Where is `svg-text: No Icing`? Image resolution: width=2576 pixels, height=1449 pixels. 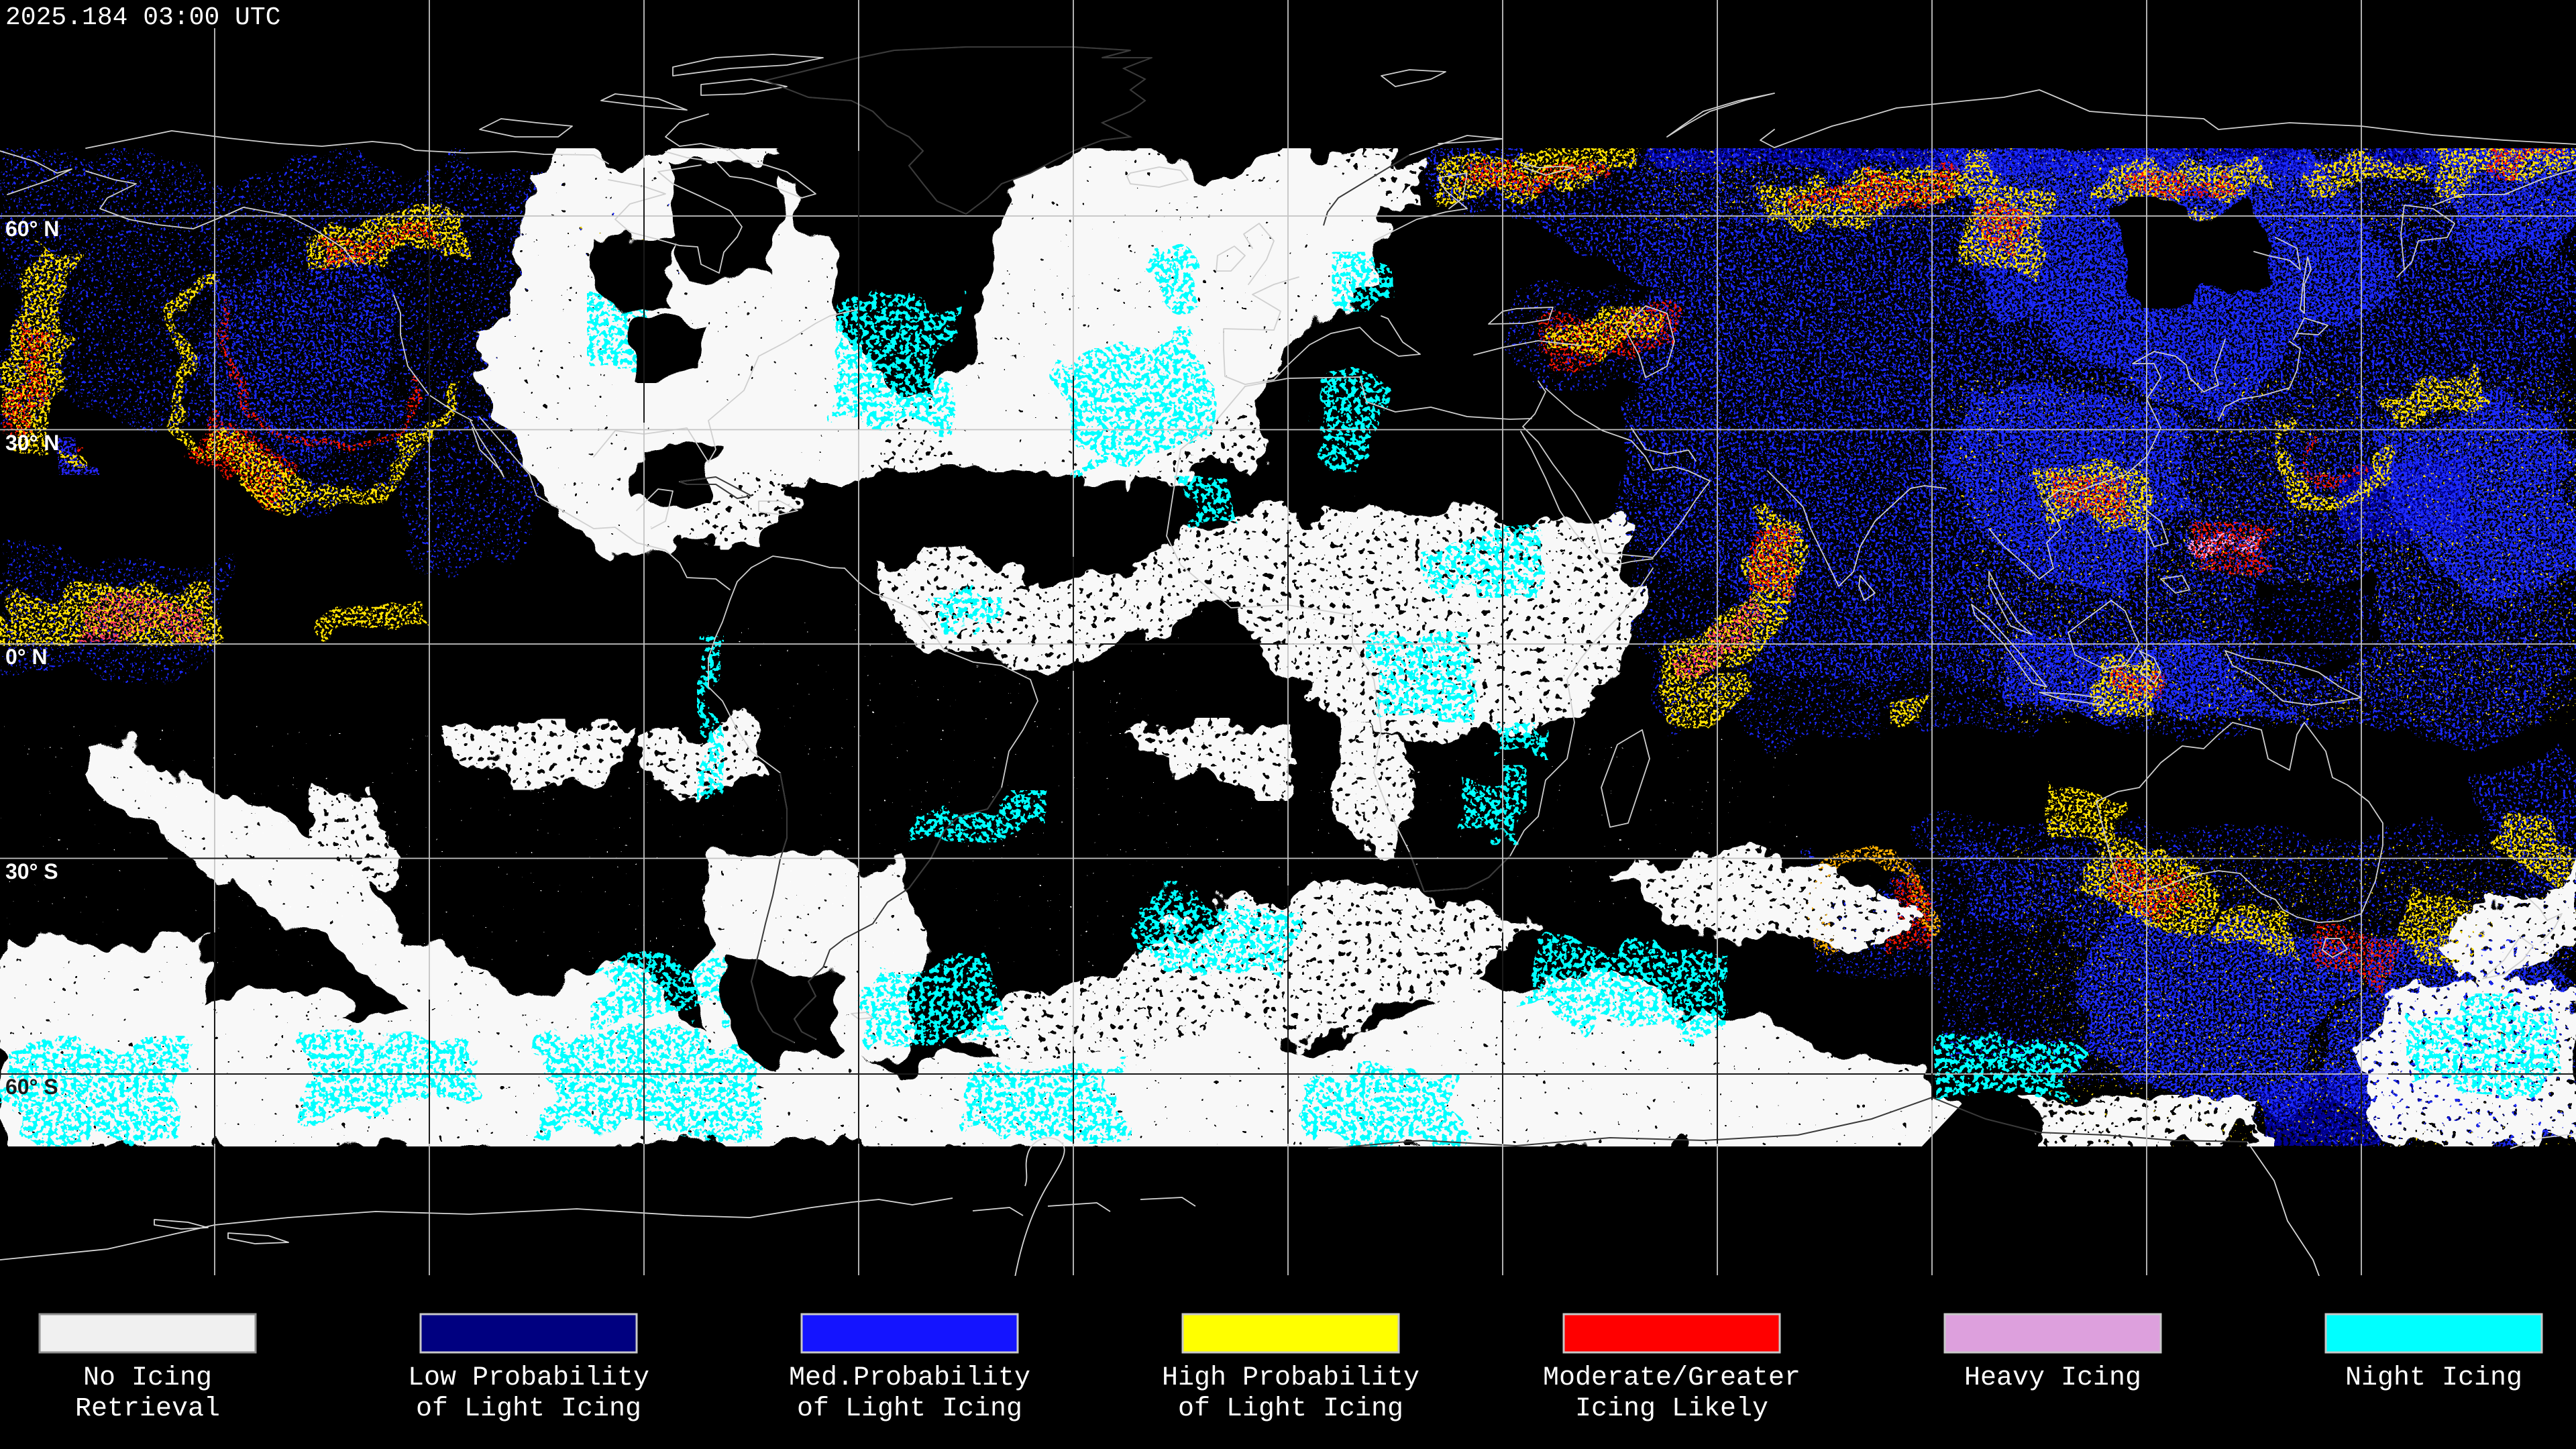 svg-text: No Icing is located at coordinates (147, 1378).